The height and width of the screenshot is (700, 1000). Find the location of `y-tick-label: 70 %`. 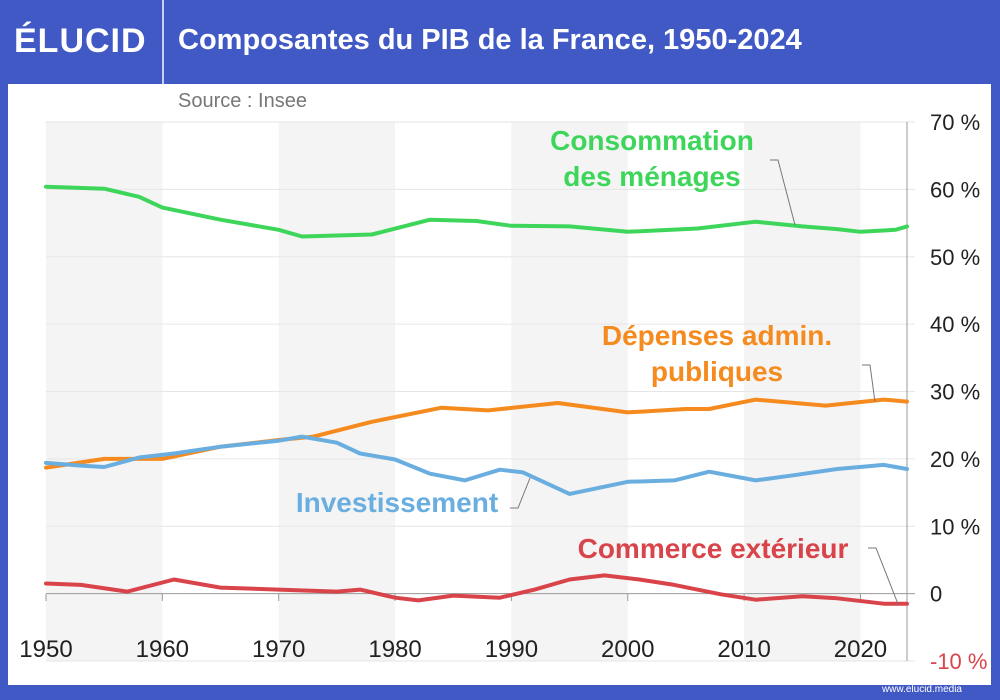

y-tick-label: 70 % is located at coordinates (955, 122).